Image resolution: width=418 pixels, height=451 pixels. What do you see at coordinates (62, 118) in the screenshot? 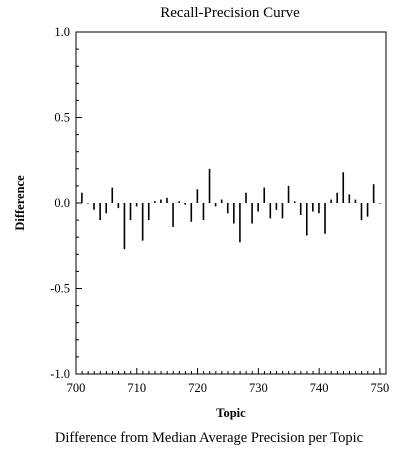
I see `y-tick-label: 0.5` at bounding box center [62, 118].